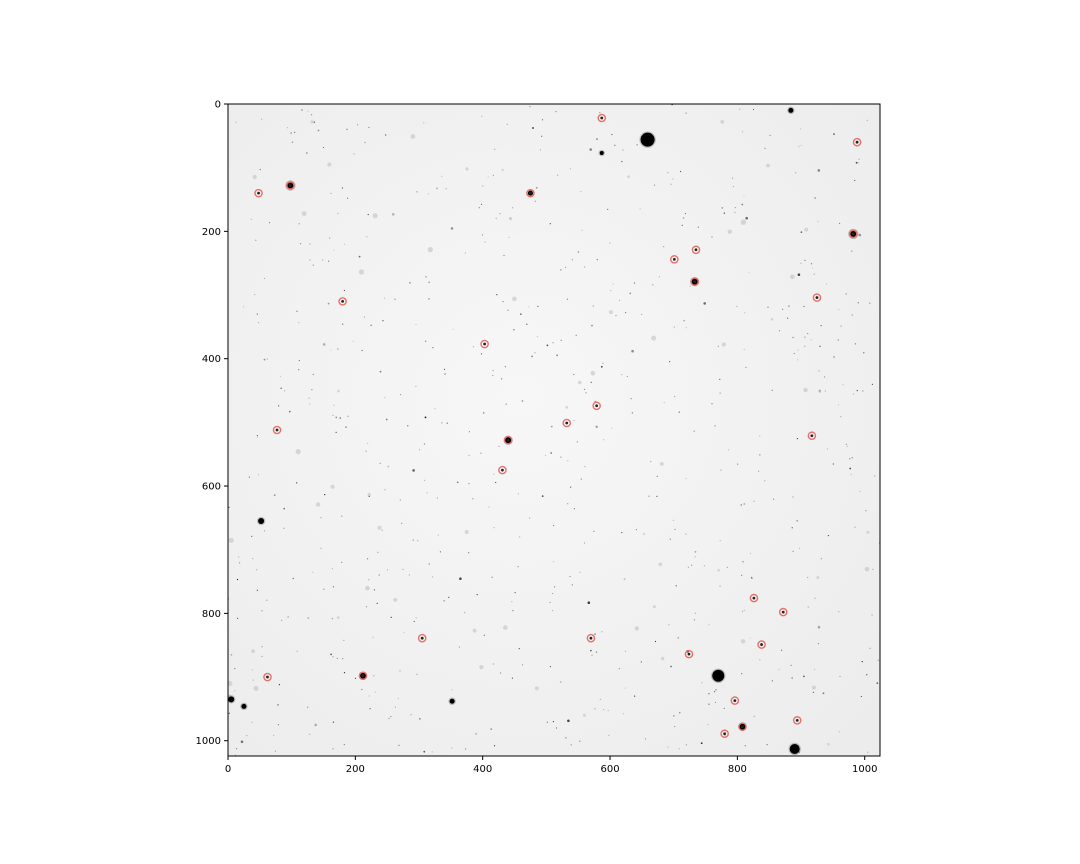  Describe the element at coordinates (218, 105) in the screenshot. I see `y-tick-label: 0` at that location.